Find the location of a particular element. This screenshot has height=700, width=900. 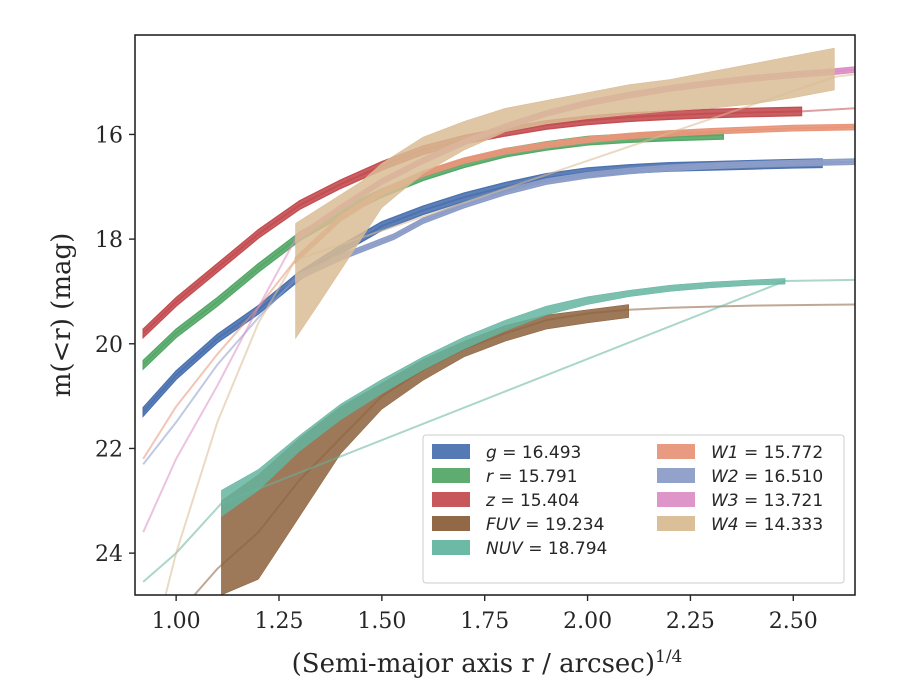

x-axis-label: (Semi-major axis r / arcsec)1/4 is located at coordinates (487, 663).